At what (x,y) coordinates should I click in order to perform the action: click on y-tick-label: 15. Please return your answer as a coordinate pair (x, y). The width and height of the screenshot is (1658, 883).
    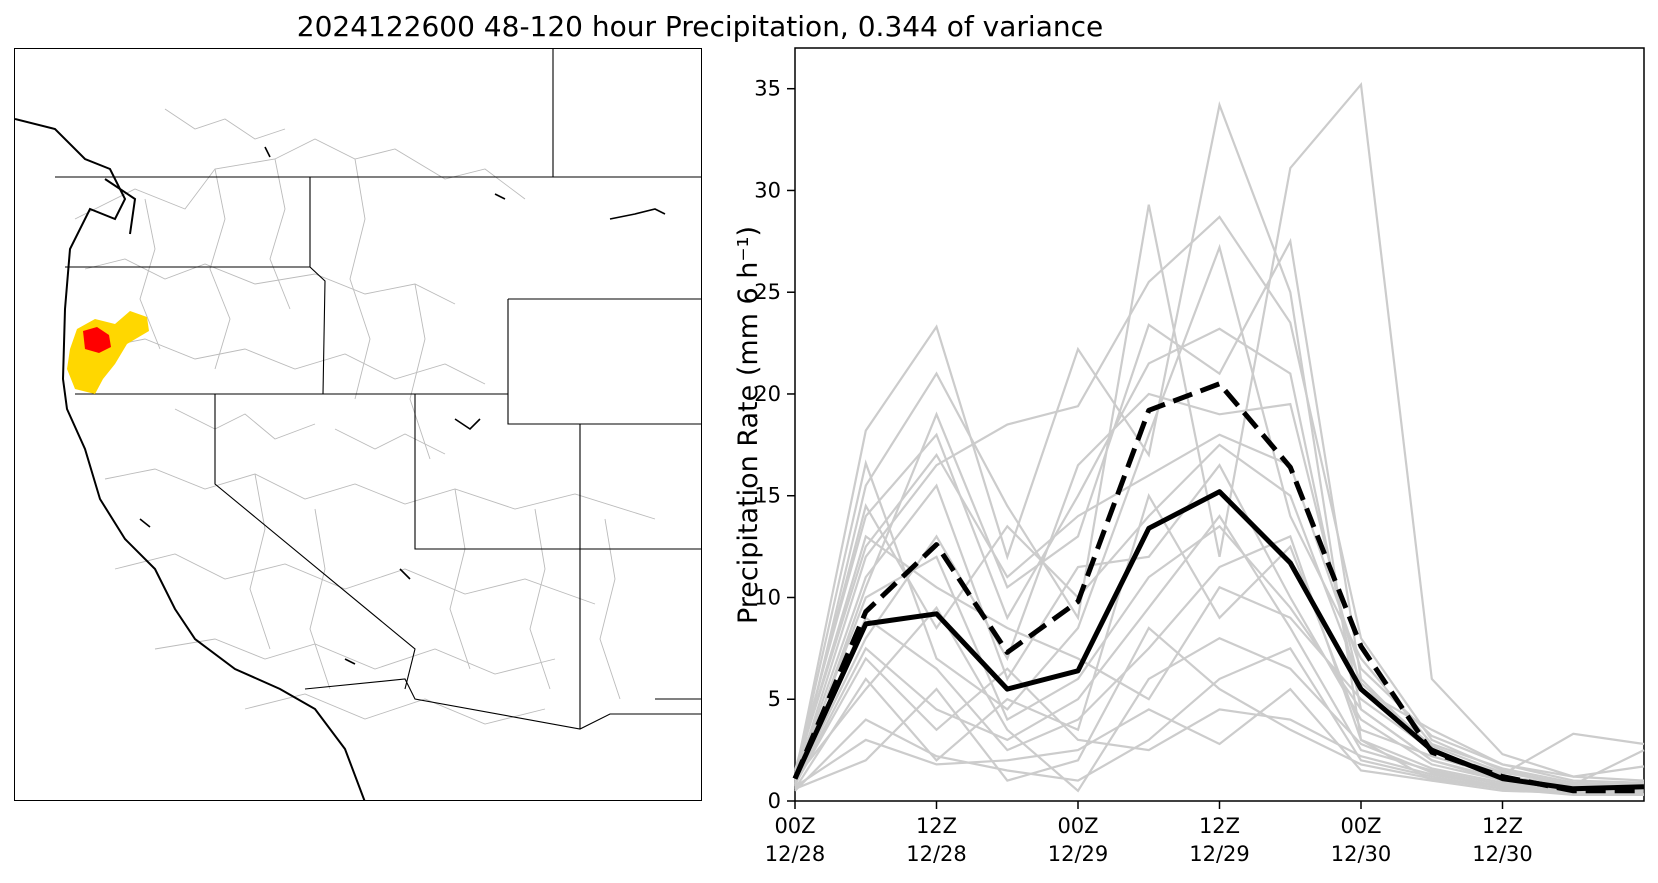
    Looking at the image, I should click on (767, 496).